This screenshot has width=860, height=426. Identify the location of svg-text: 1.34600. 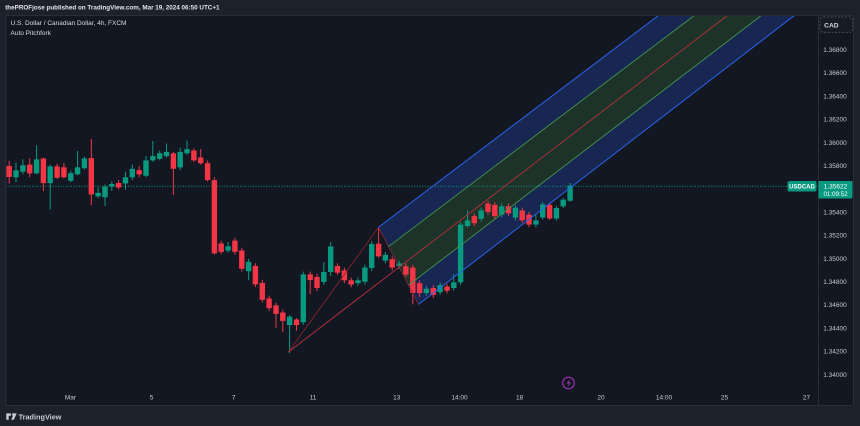
(835, 305).